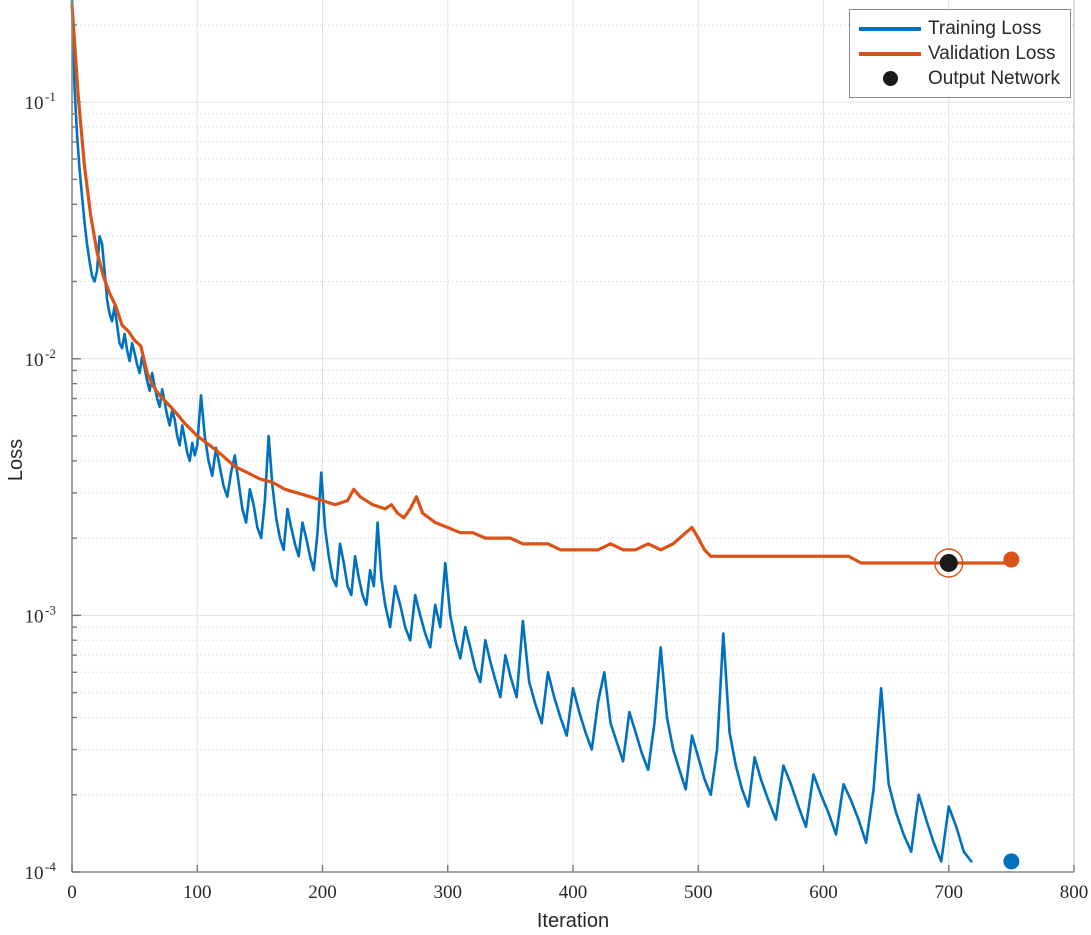 The width and height of the screenshot is (1091, 935). I want to click on legend-item-validation-loss: Validation Loss, so click(959, 53).